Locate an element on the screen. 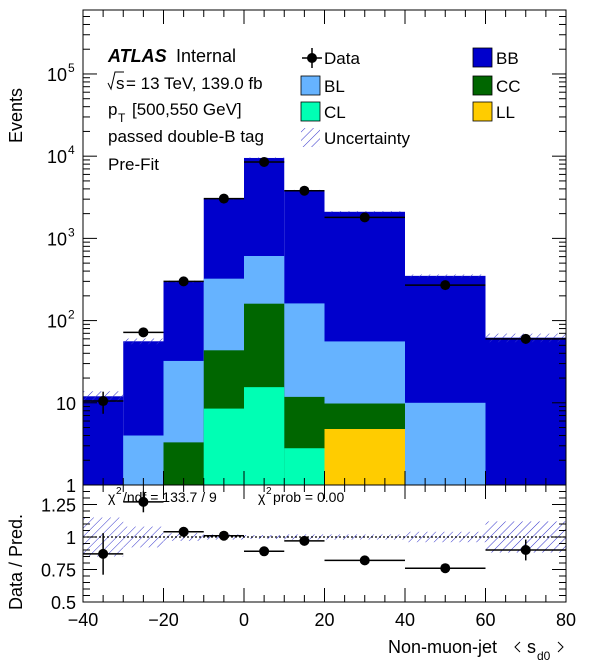  x-tick-label: 0 is located at coordinates (244, 620).